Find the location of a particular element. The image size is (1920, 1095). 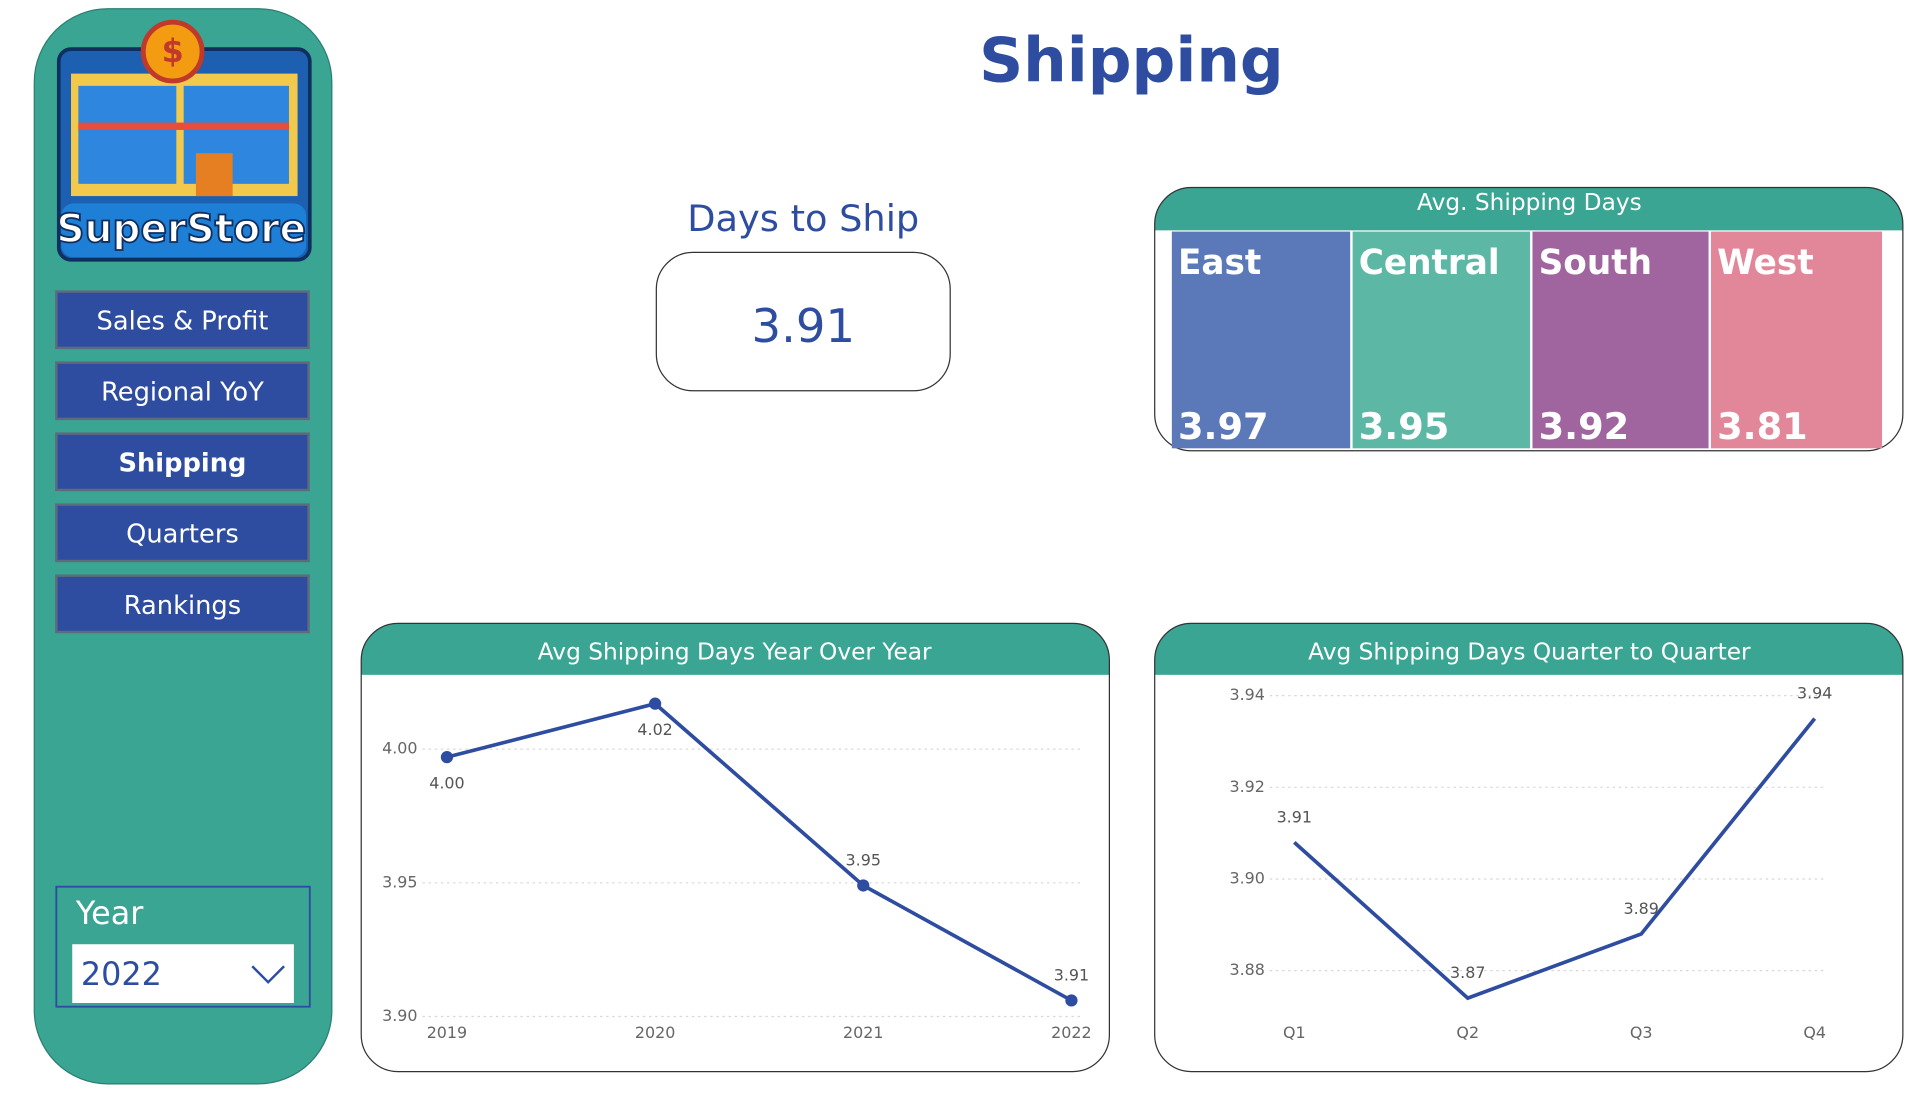

y-tick-label: 3.92 is located at coordinates (1246, 786).